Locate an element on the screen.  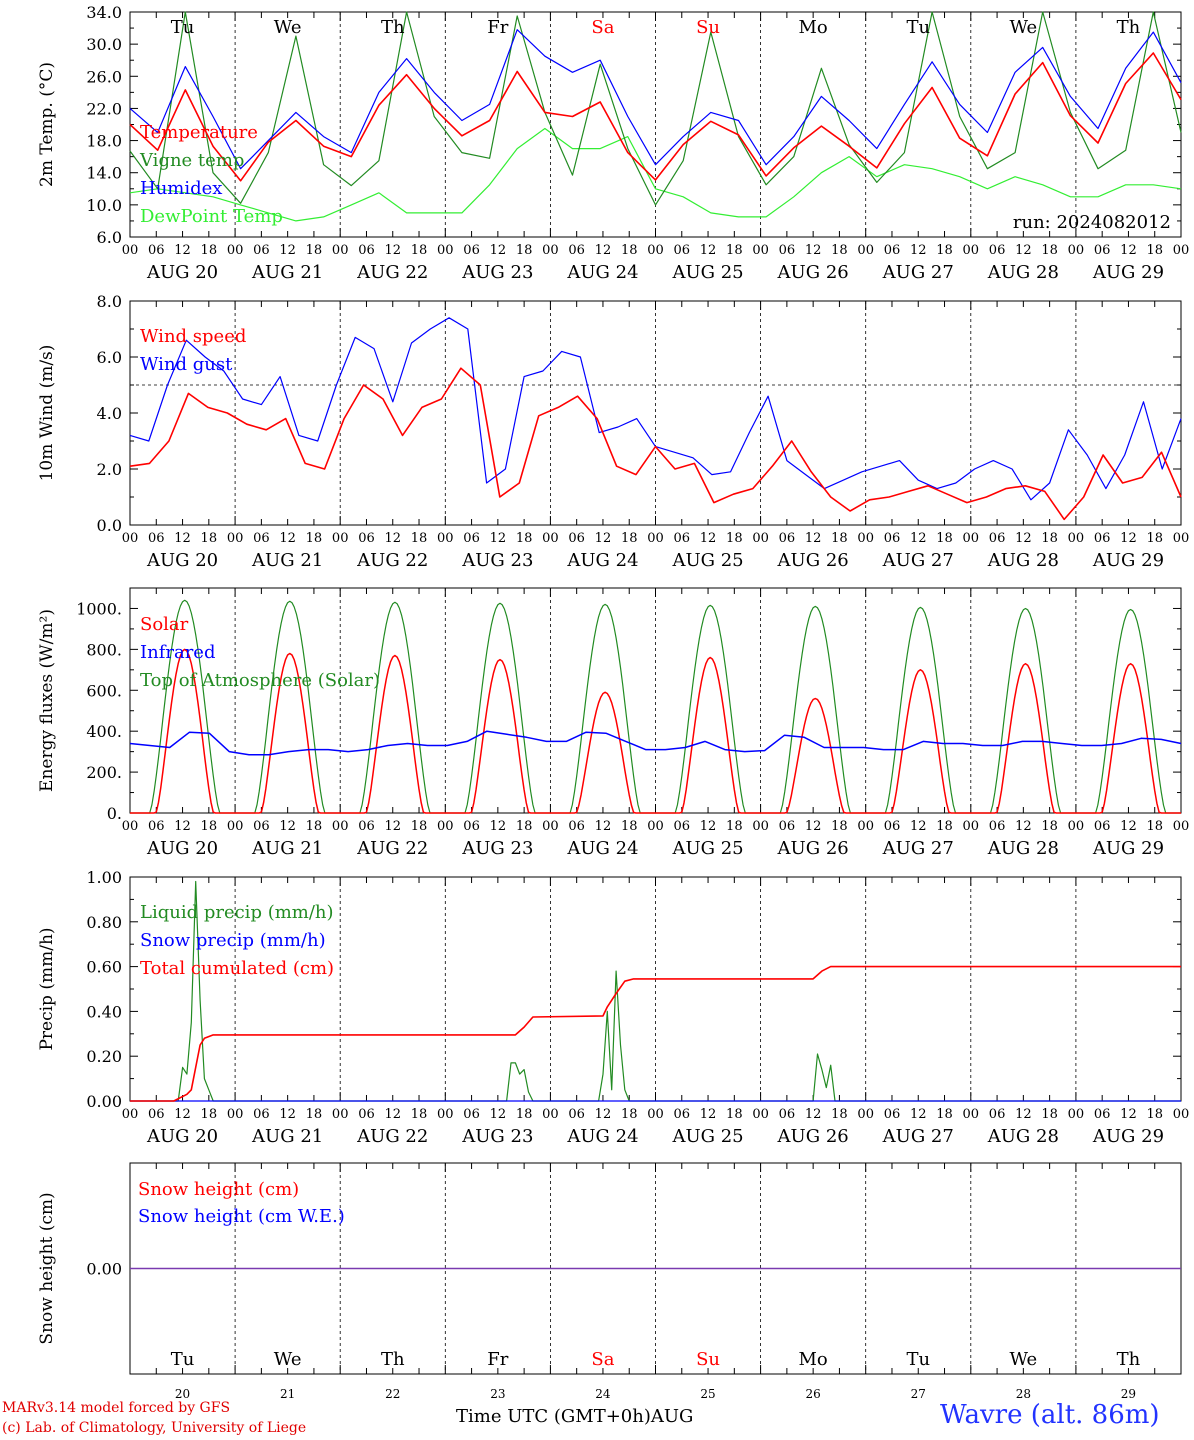
y-tick-label: 400. is located at coordinates (104, 731).